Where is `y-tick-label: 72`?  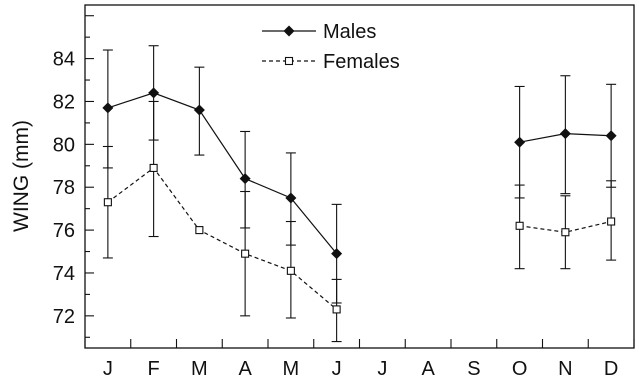
y-tick-label: 72 is located at coordinates (64, 317).